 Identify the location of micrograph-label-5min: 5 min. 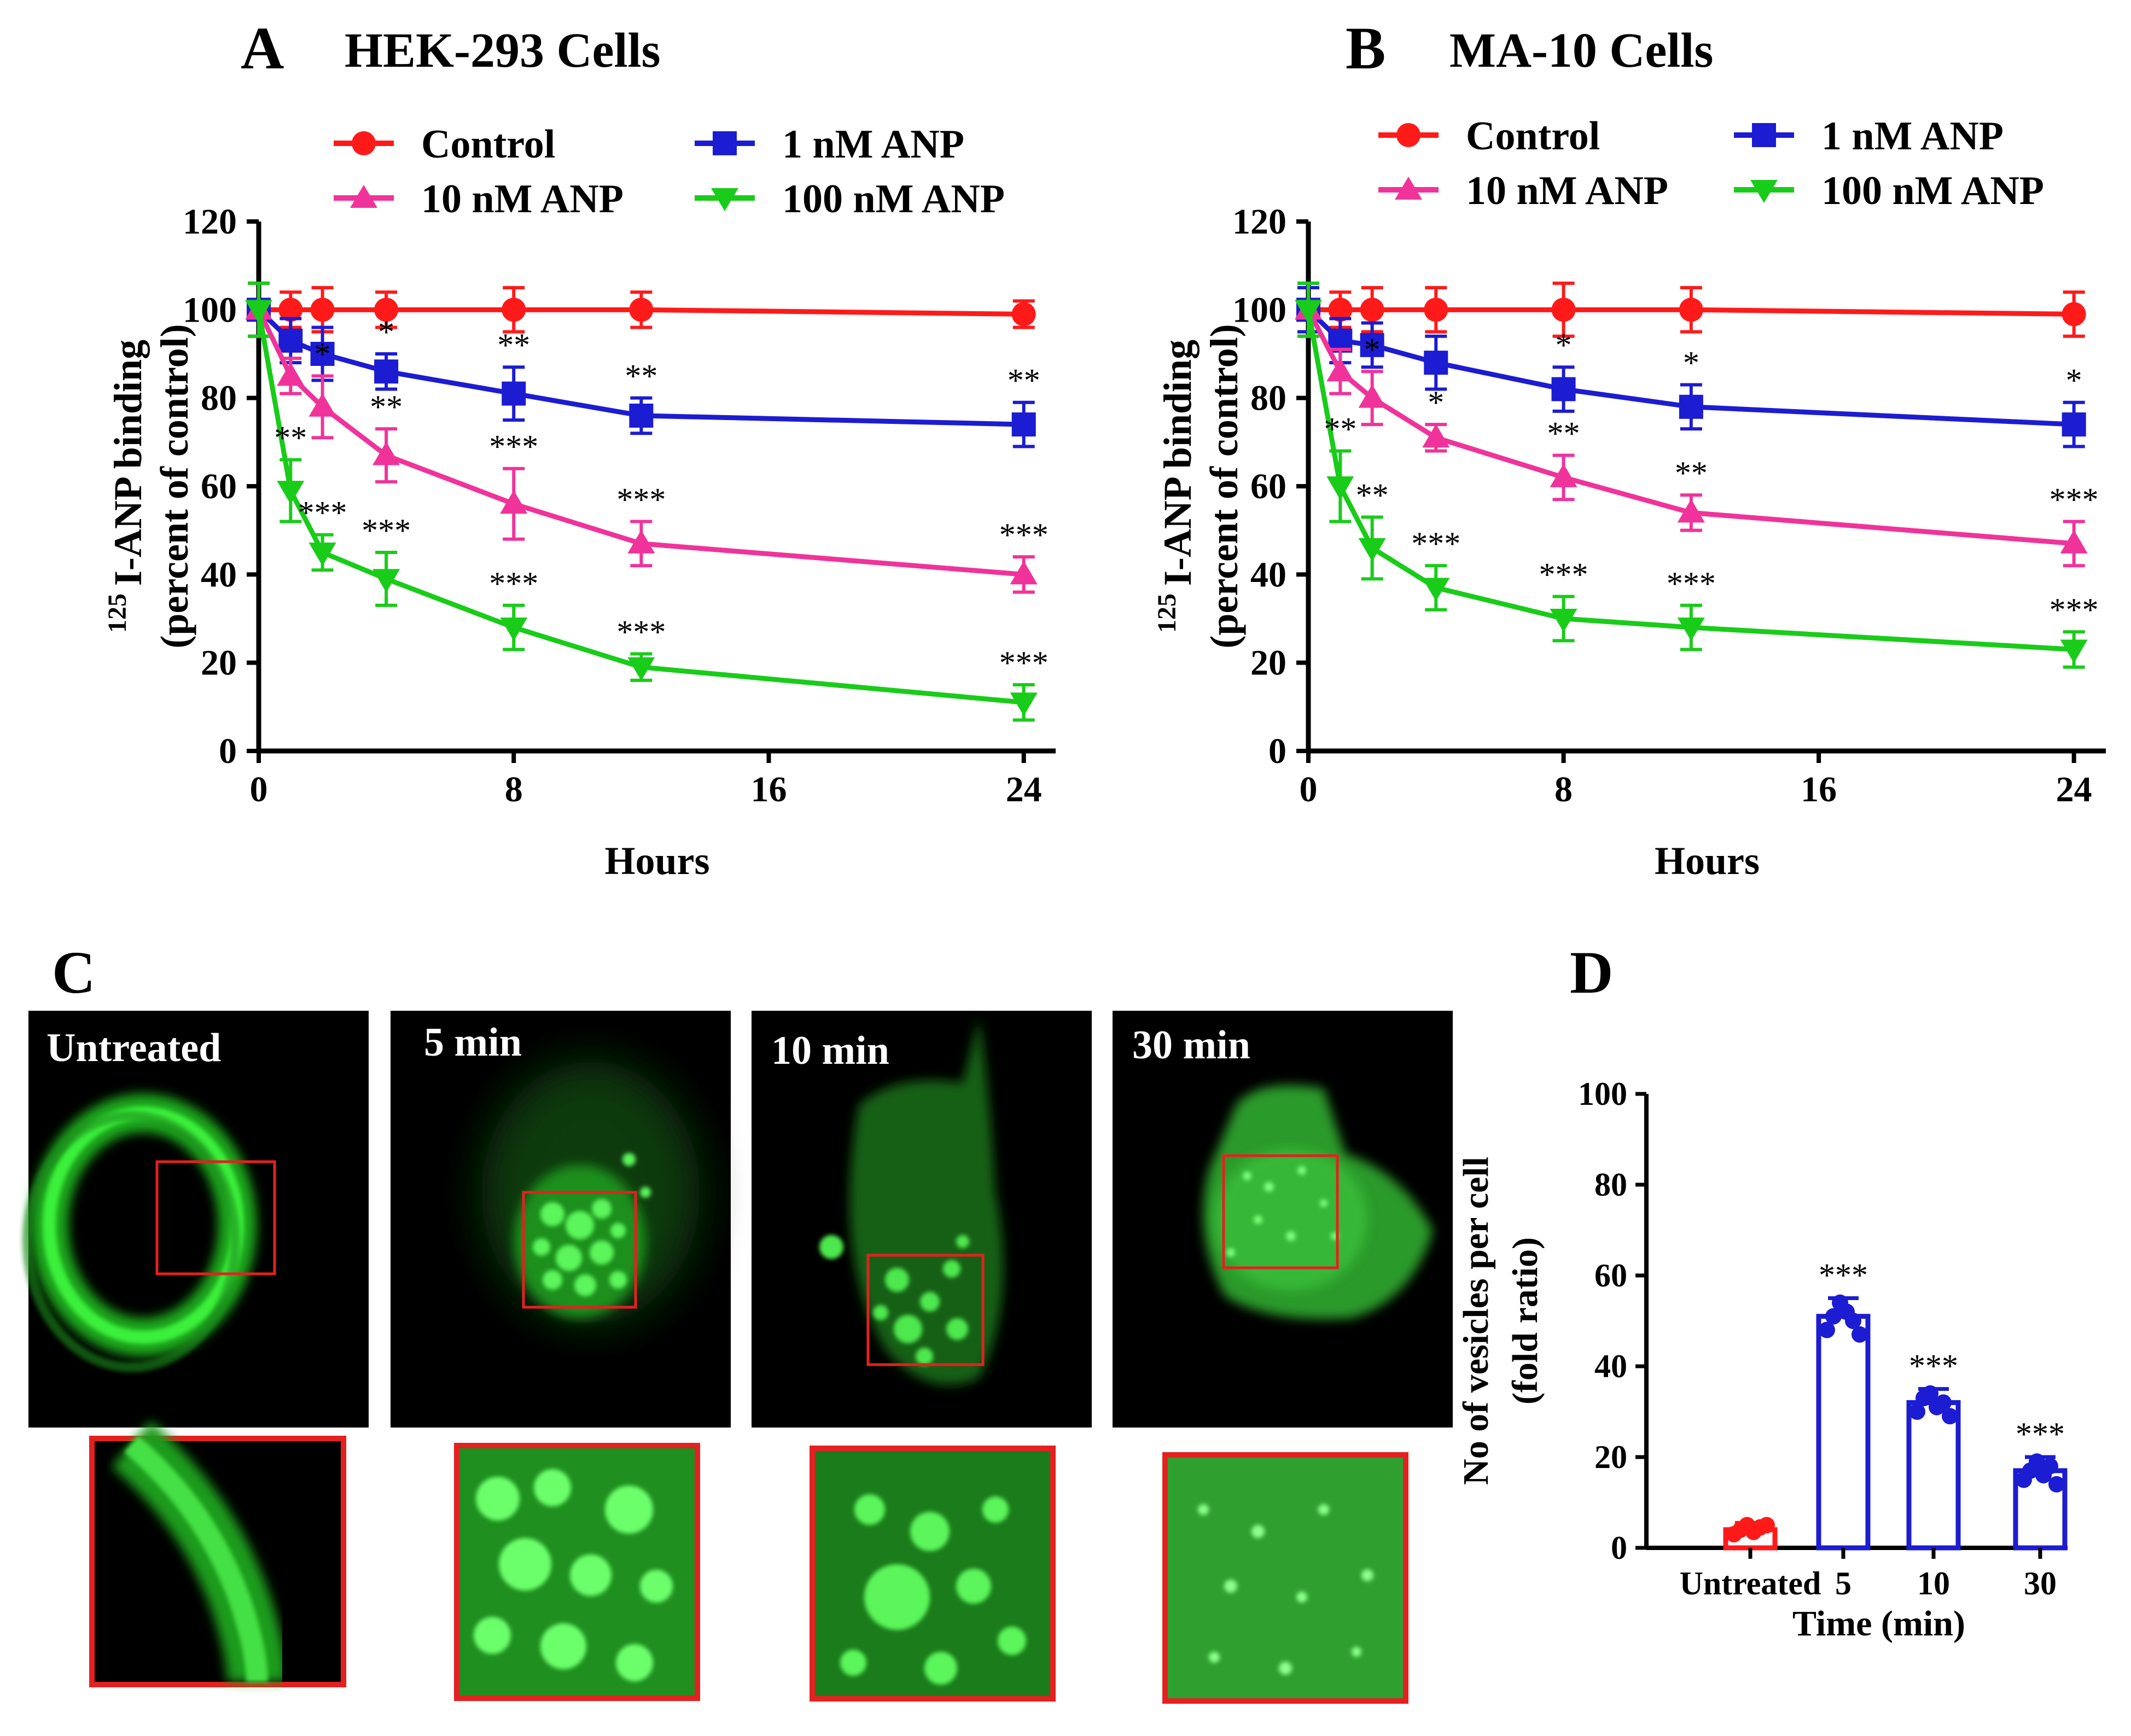
(473, 1042).